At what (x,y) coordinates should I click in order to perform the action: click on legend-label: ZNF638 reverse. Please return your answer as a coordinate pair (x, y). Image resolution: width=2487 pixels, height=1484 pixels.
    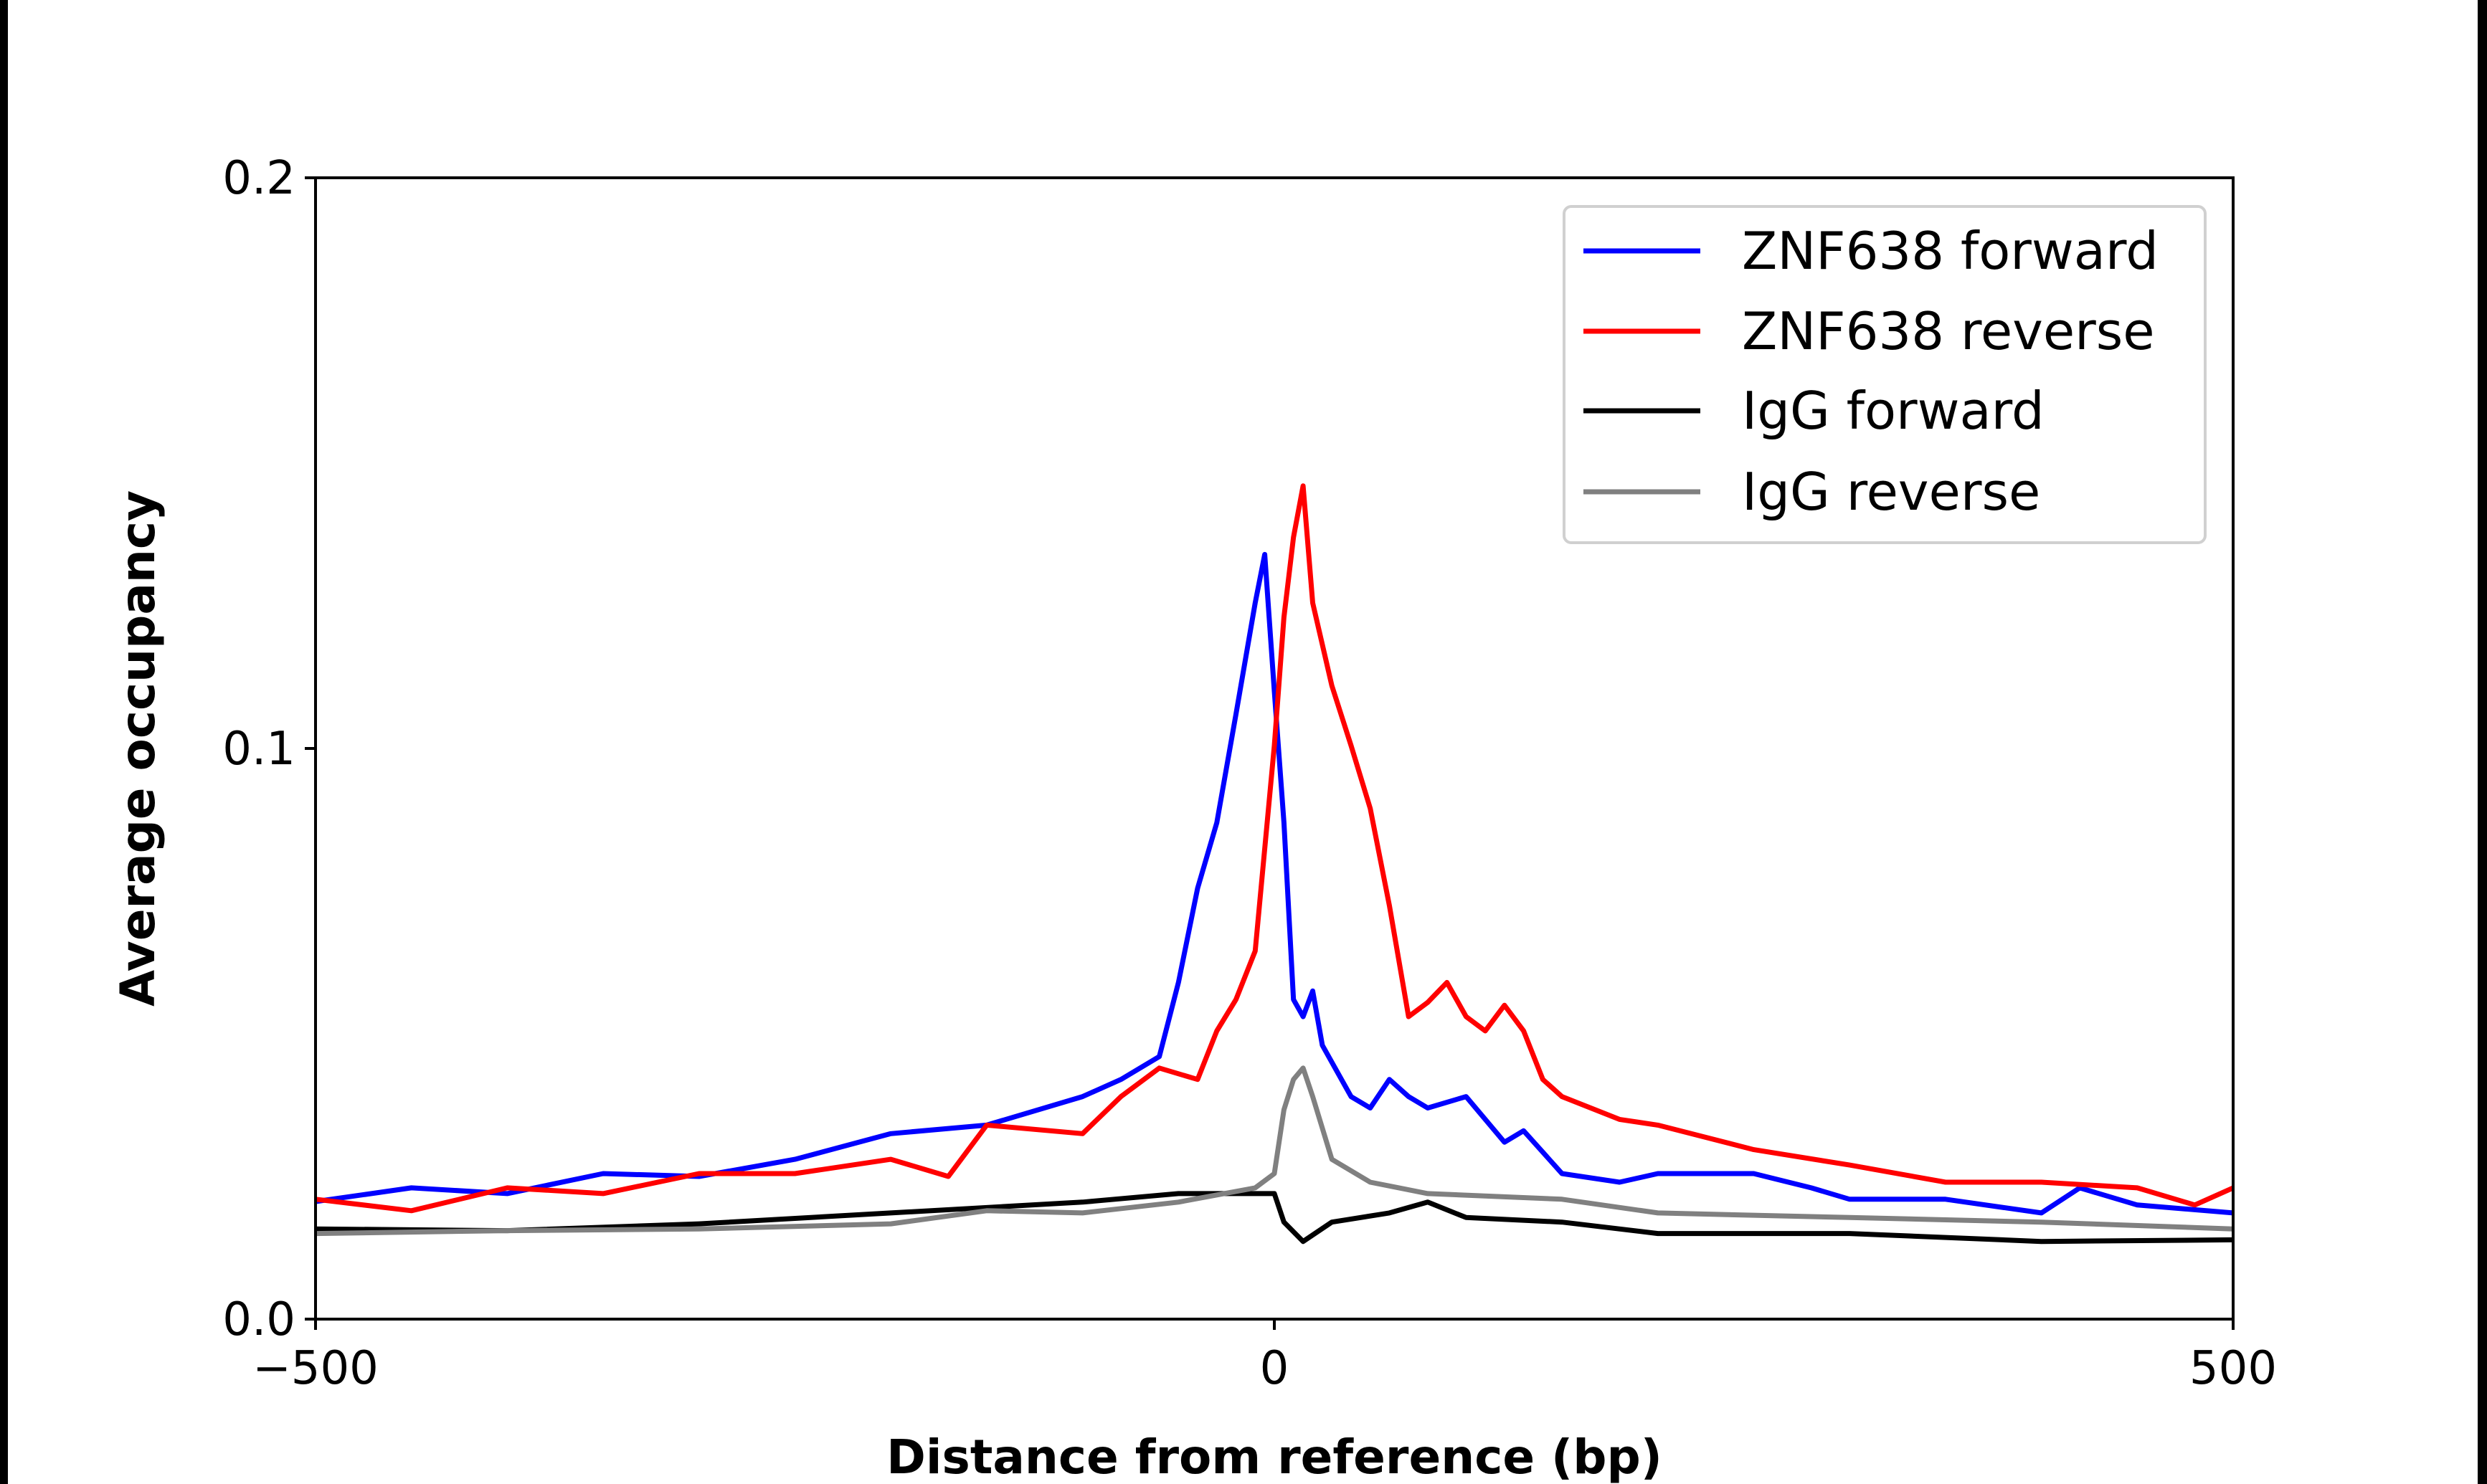
    Looking at the image, I should click on (1949, 331).